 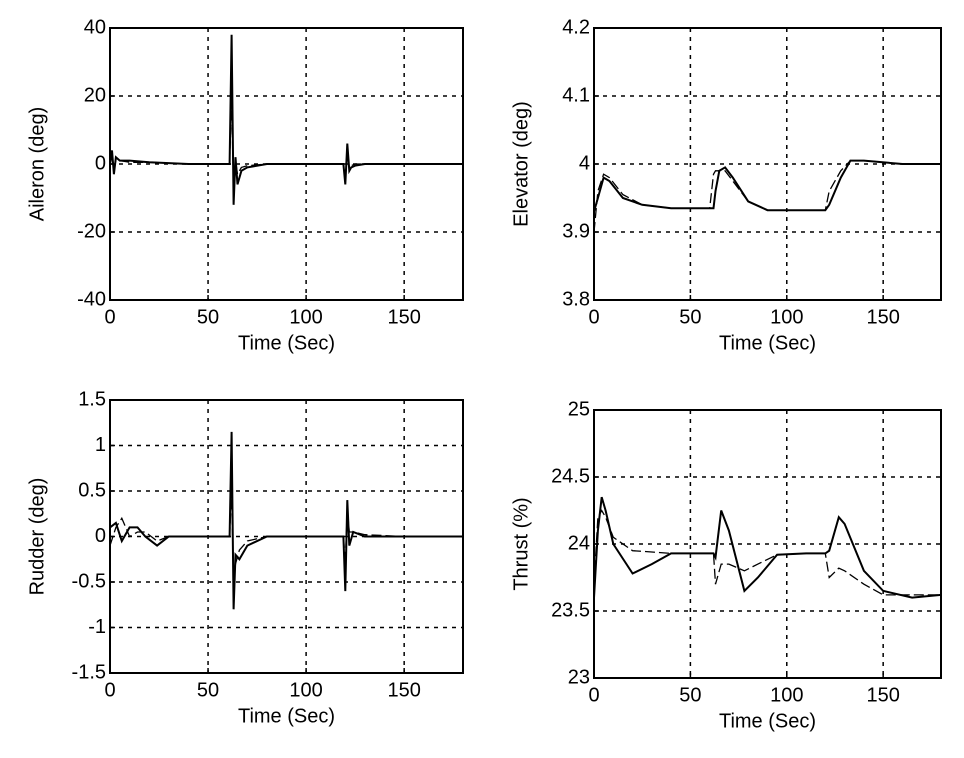 I want to click on y-tick-label: -40, so click(x=91, y=299).